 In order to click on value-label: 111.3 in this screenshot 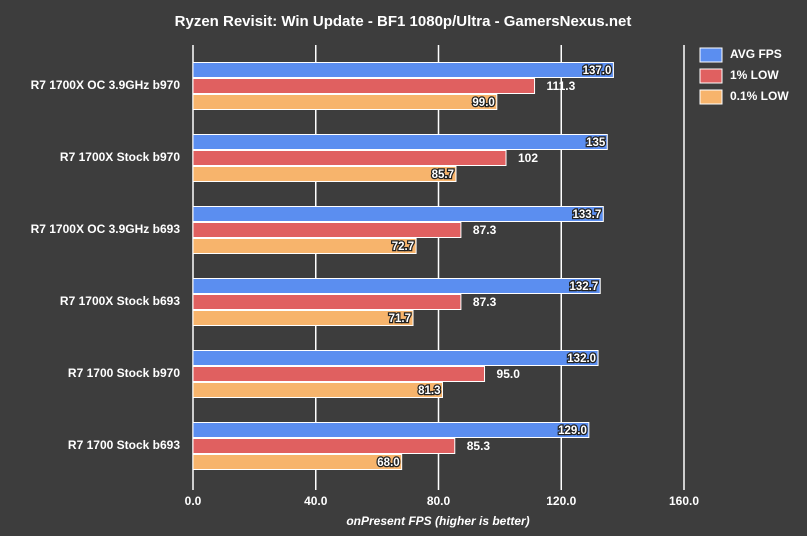, I will do `click(561, 86)`.